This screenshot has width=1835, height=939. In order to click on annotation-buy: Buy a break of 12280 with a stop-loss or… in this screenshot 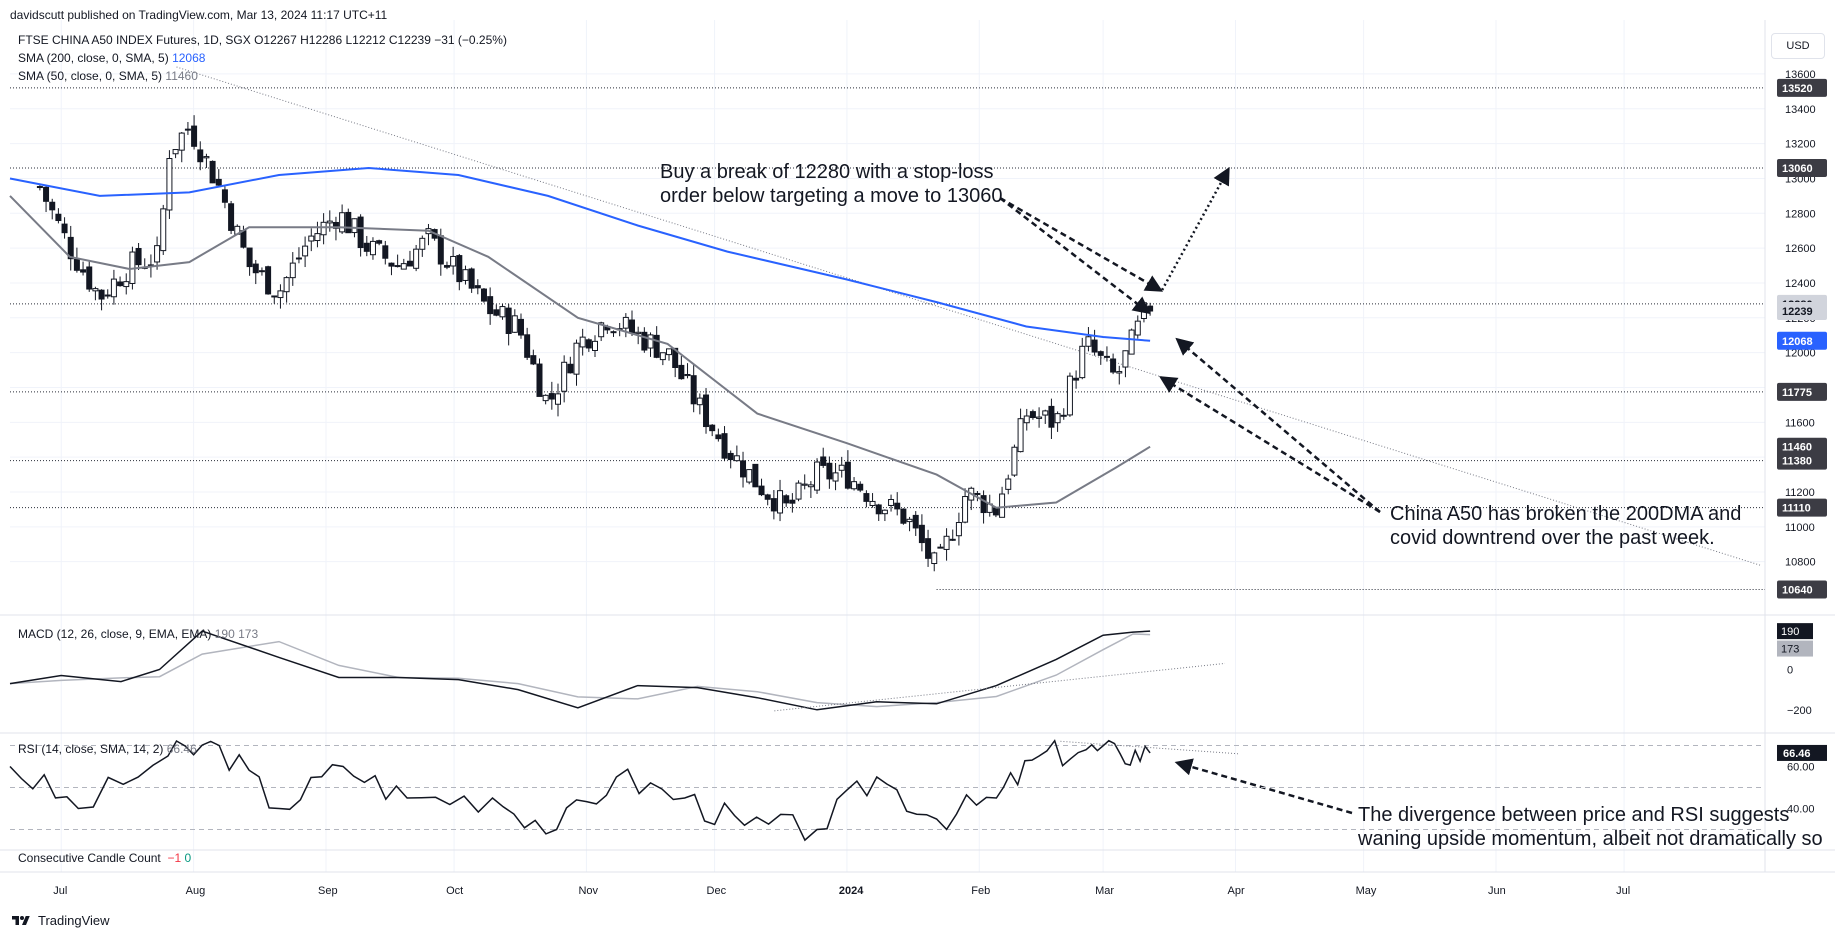, I will do `click(831, 184)`.